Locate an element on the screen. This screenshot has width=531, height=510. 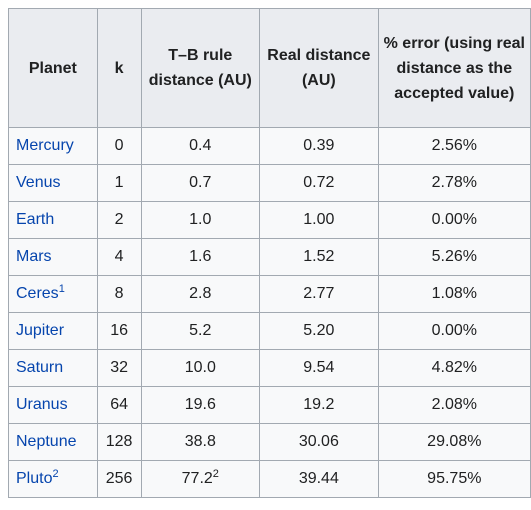
planet-name: Pluto is located at coordinates (34, 478).